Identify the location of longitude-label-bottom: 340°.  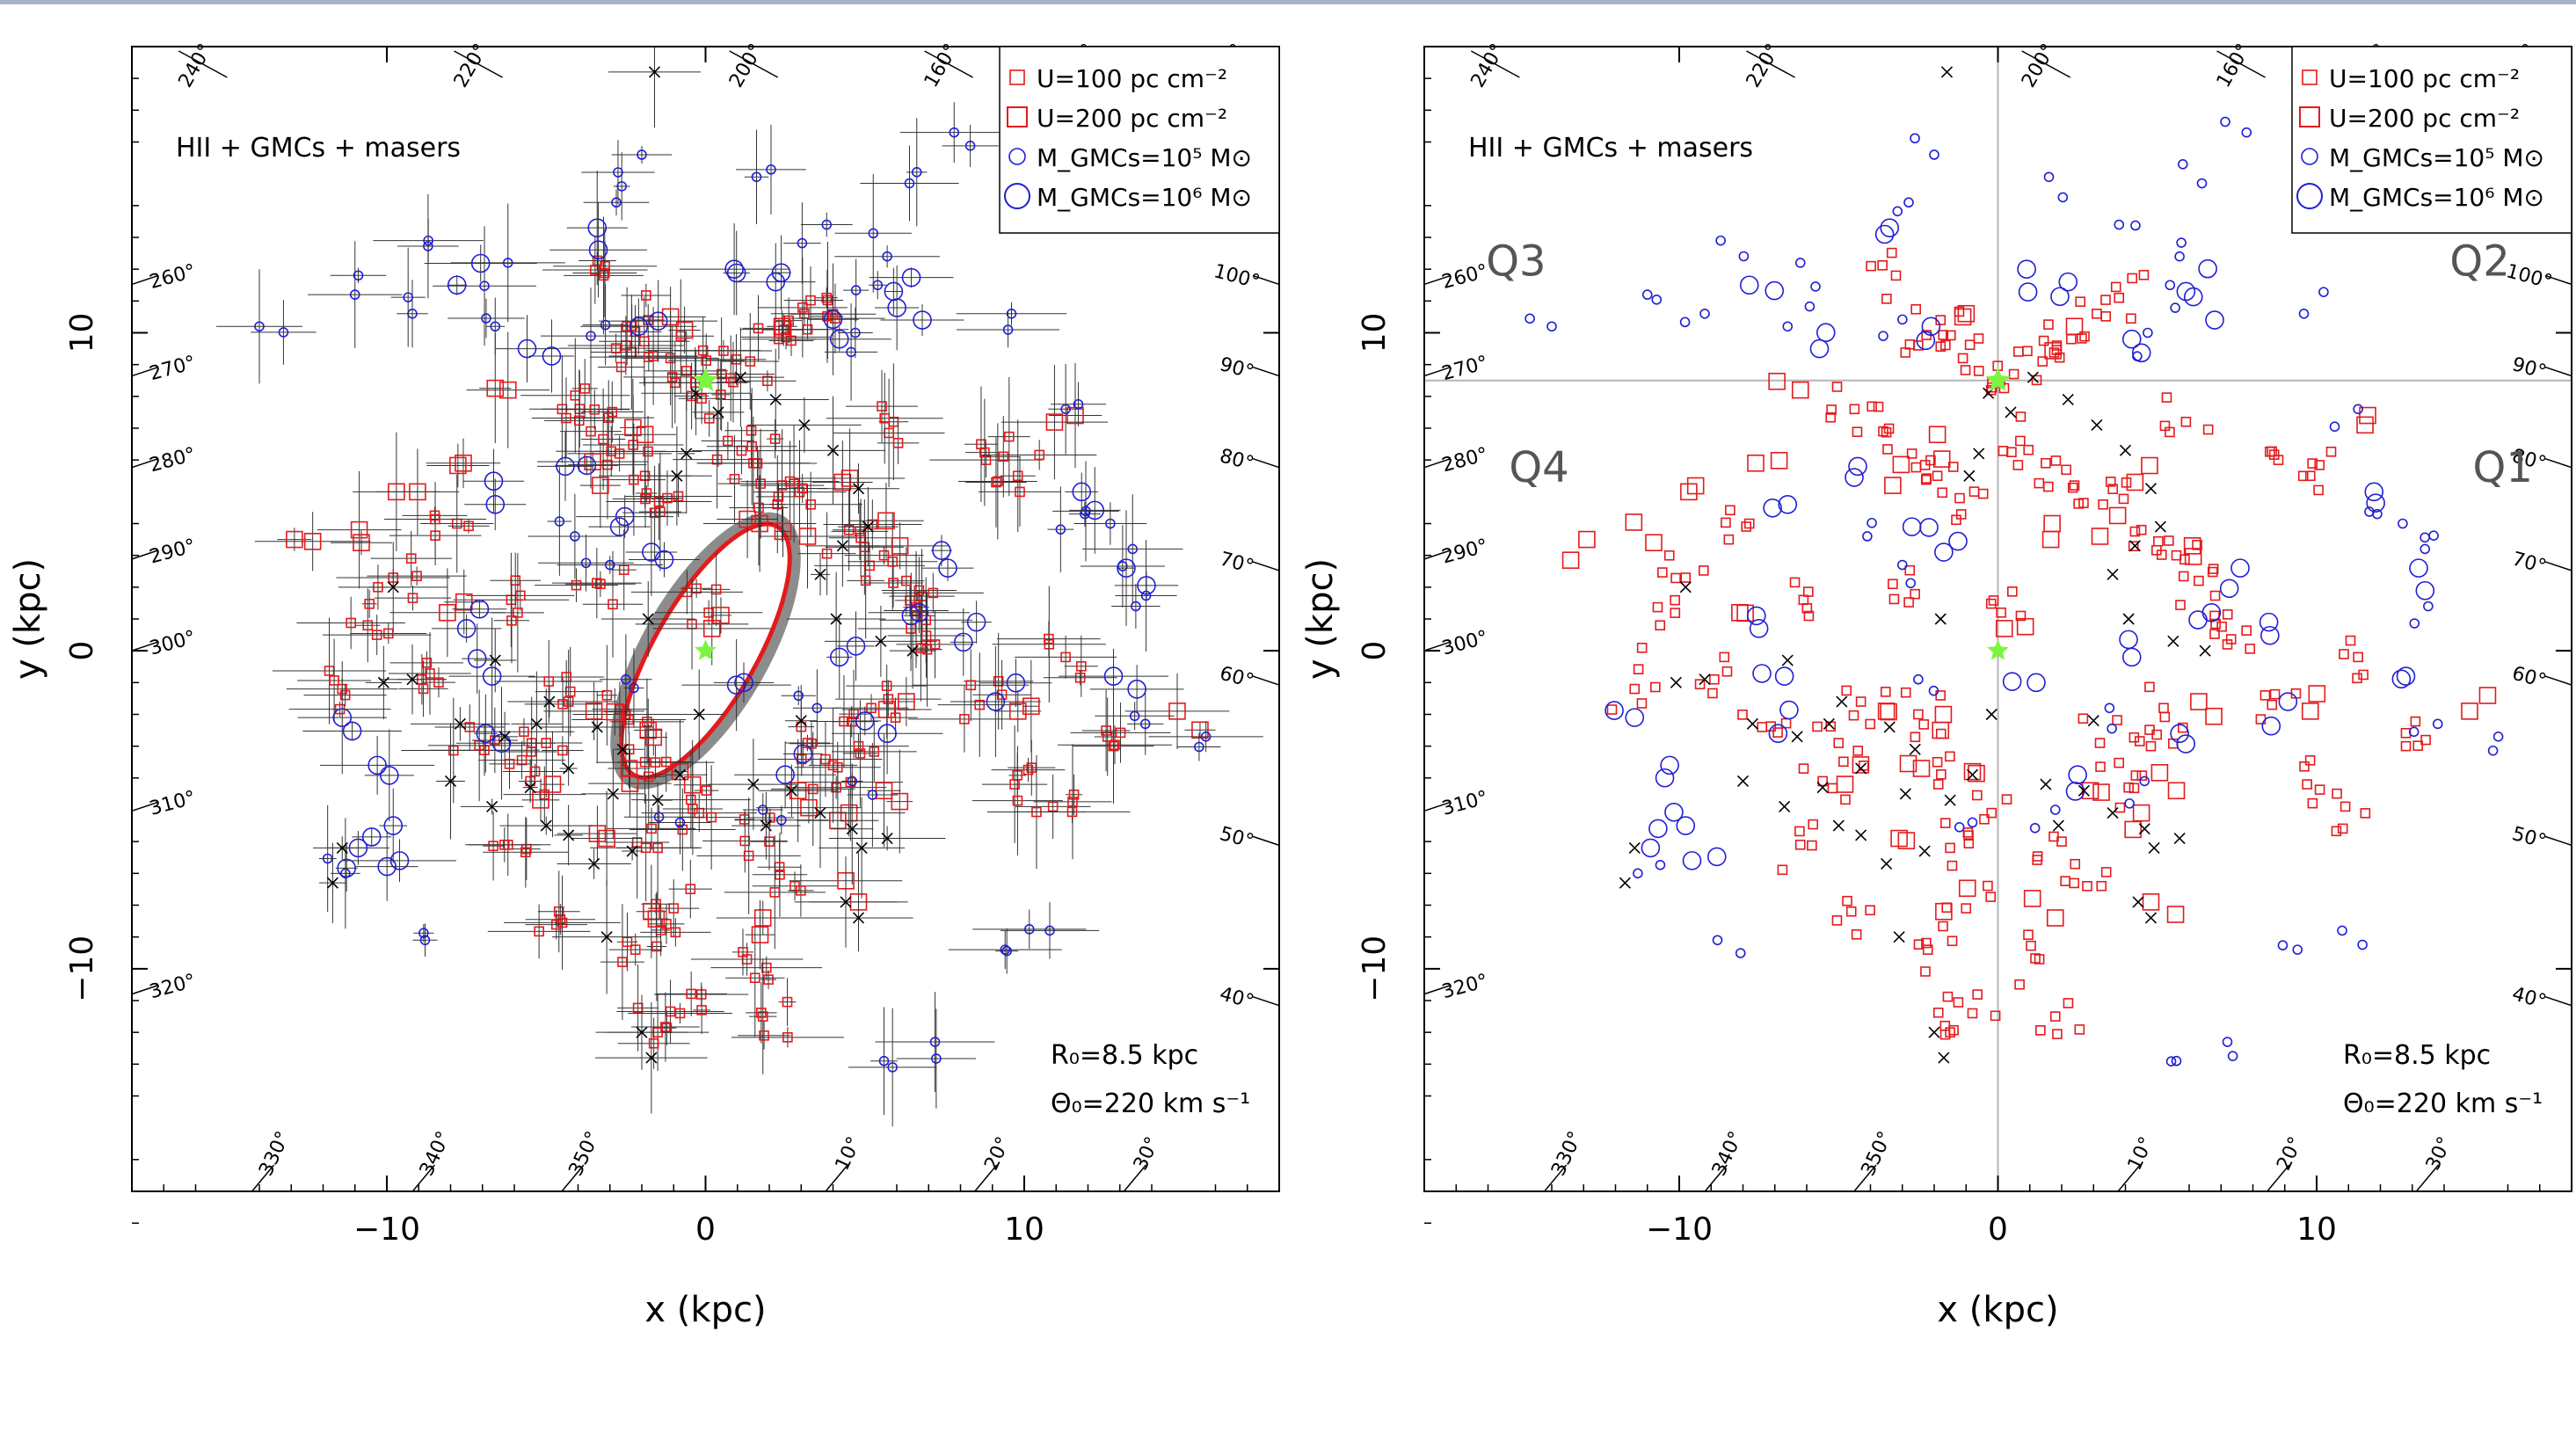
(1728, 1154).